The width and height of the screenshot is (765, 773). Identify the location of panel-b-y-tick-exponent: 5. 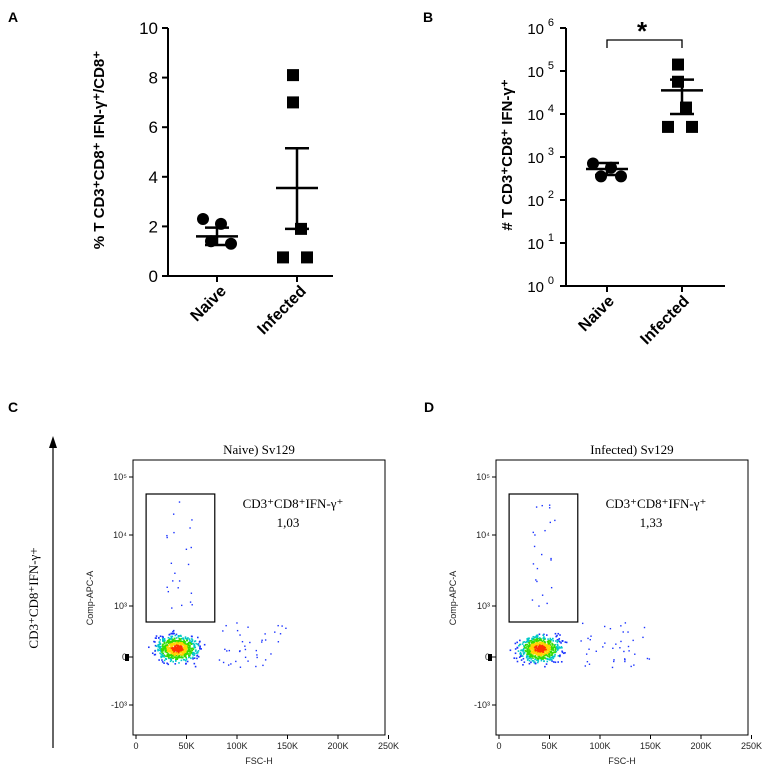
(551, 66).